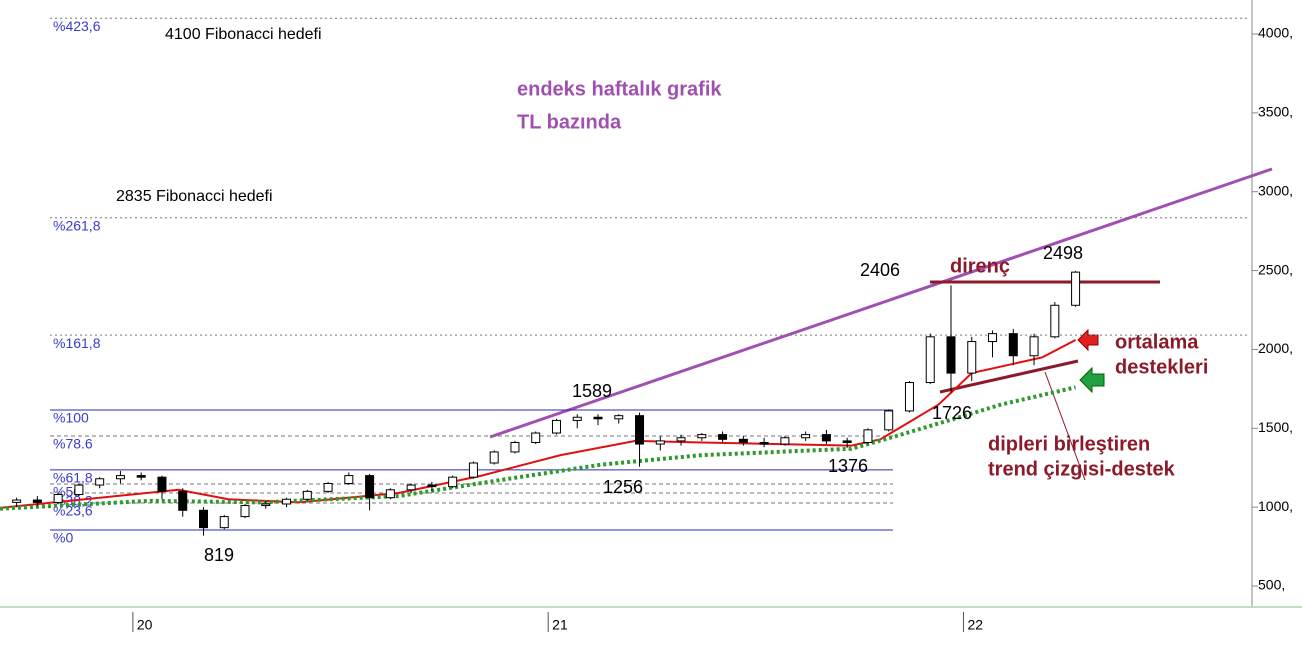 The image size is (1302, 654). What do you see at coordinates (980, 266) in the screenshot?
I see `annotation: direnç` at bounding box center [980, 266].